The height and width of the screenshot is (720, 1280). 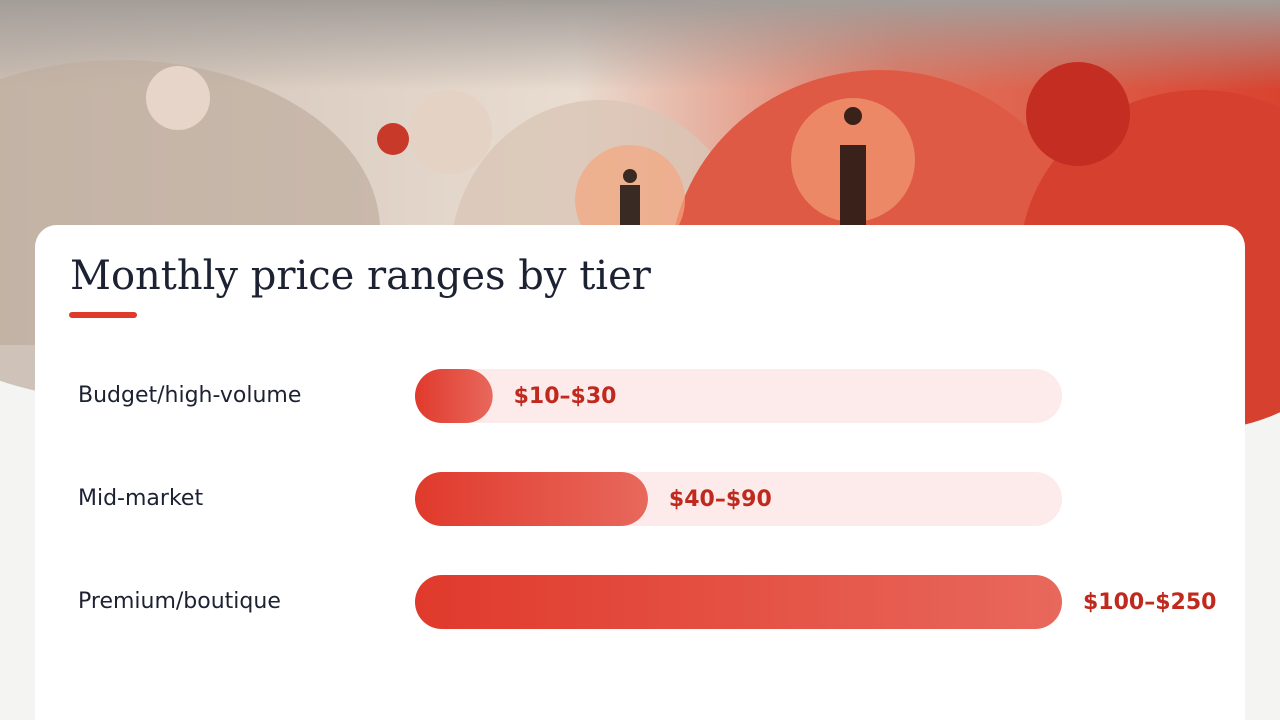 What do you see at coordinates (361, 276) in the screenshot?
I see `chart-title: Monthly price ranges by tier` at bounding box center [361, 276].